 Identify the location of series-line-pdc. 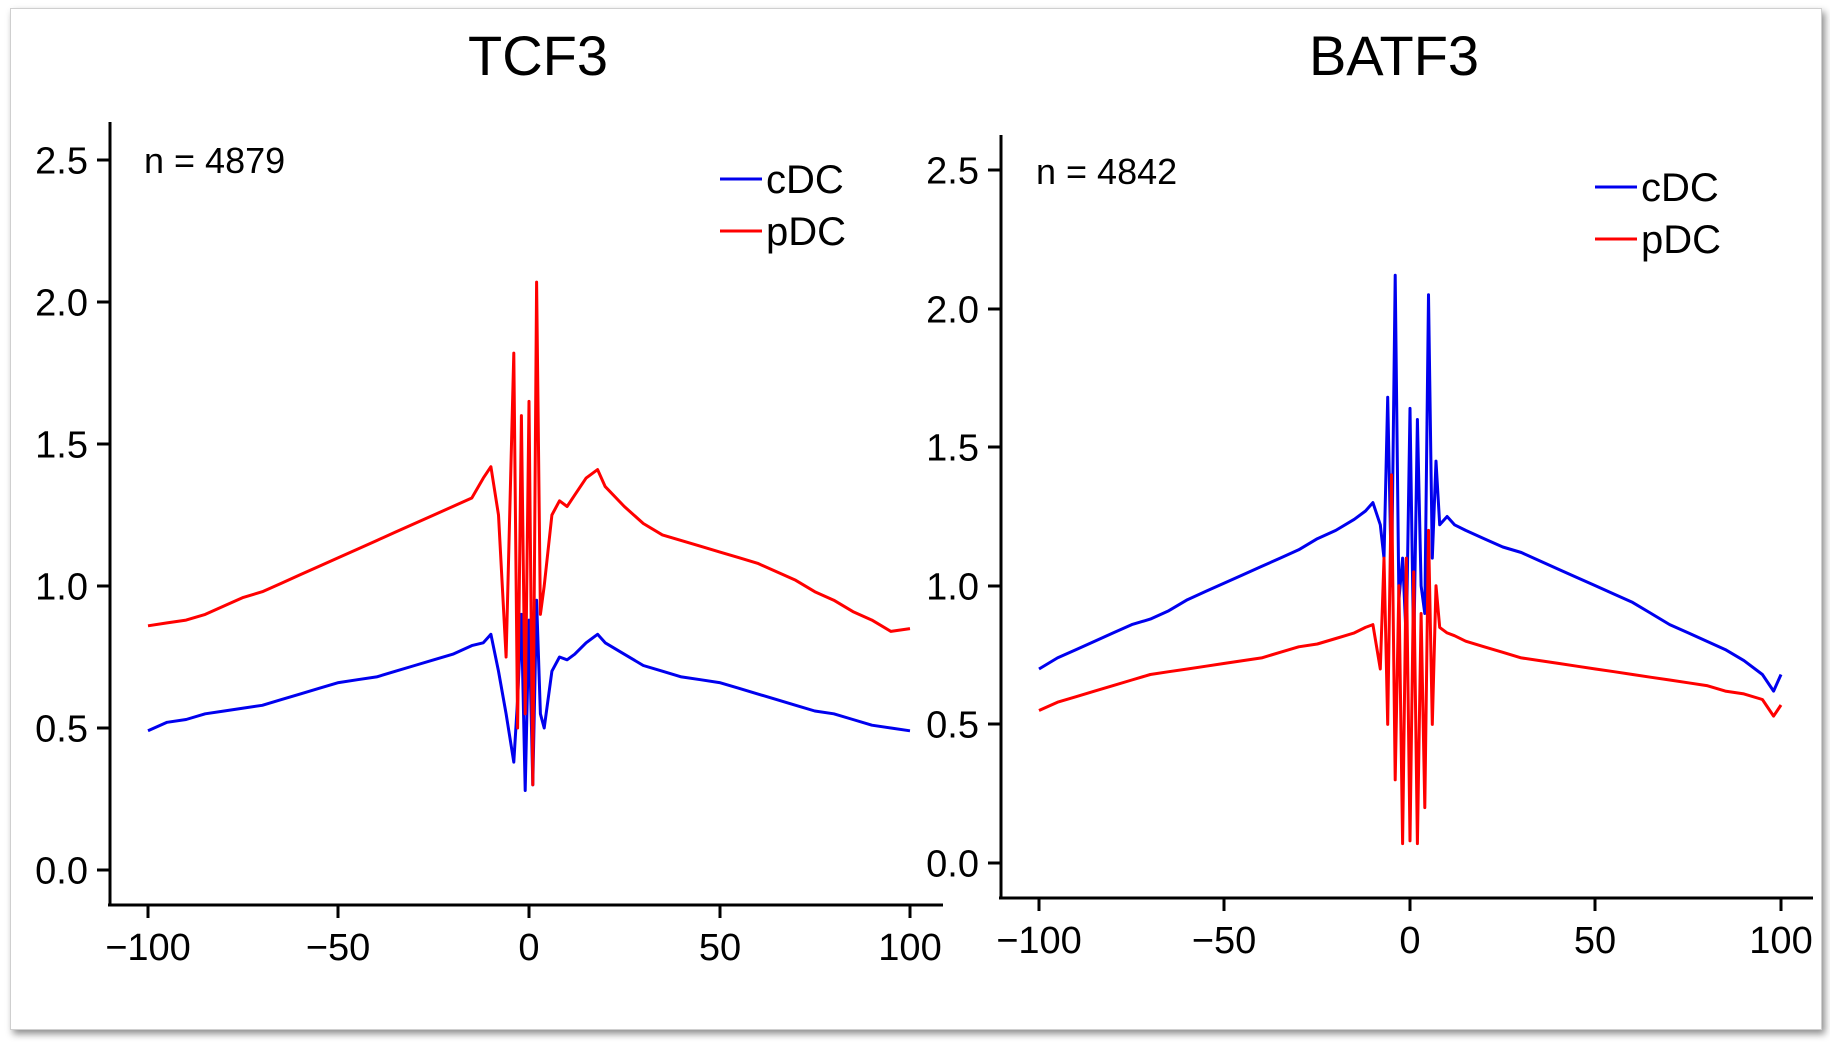
(1410, 659).